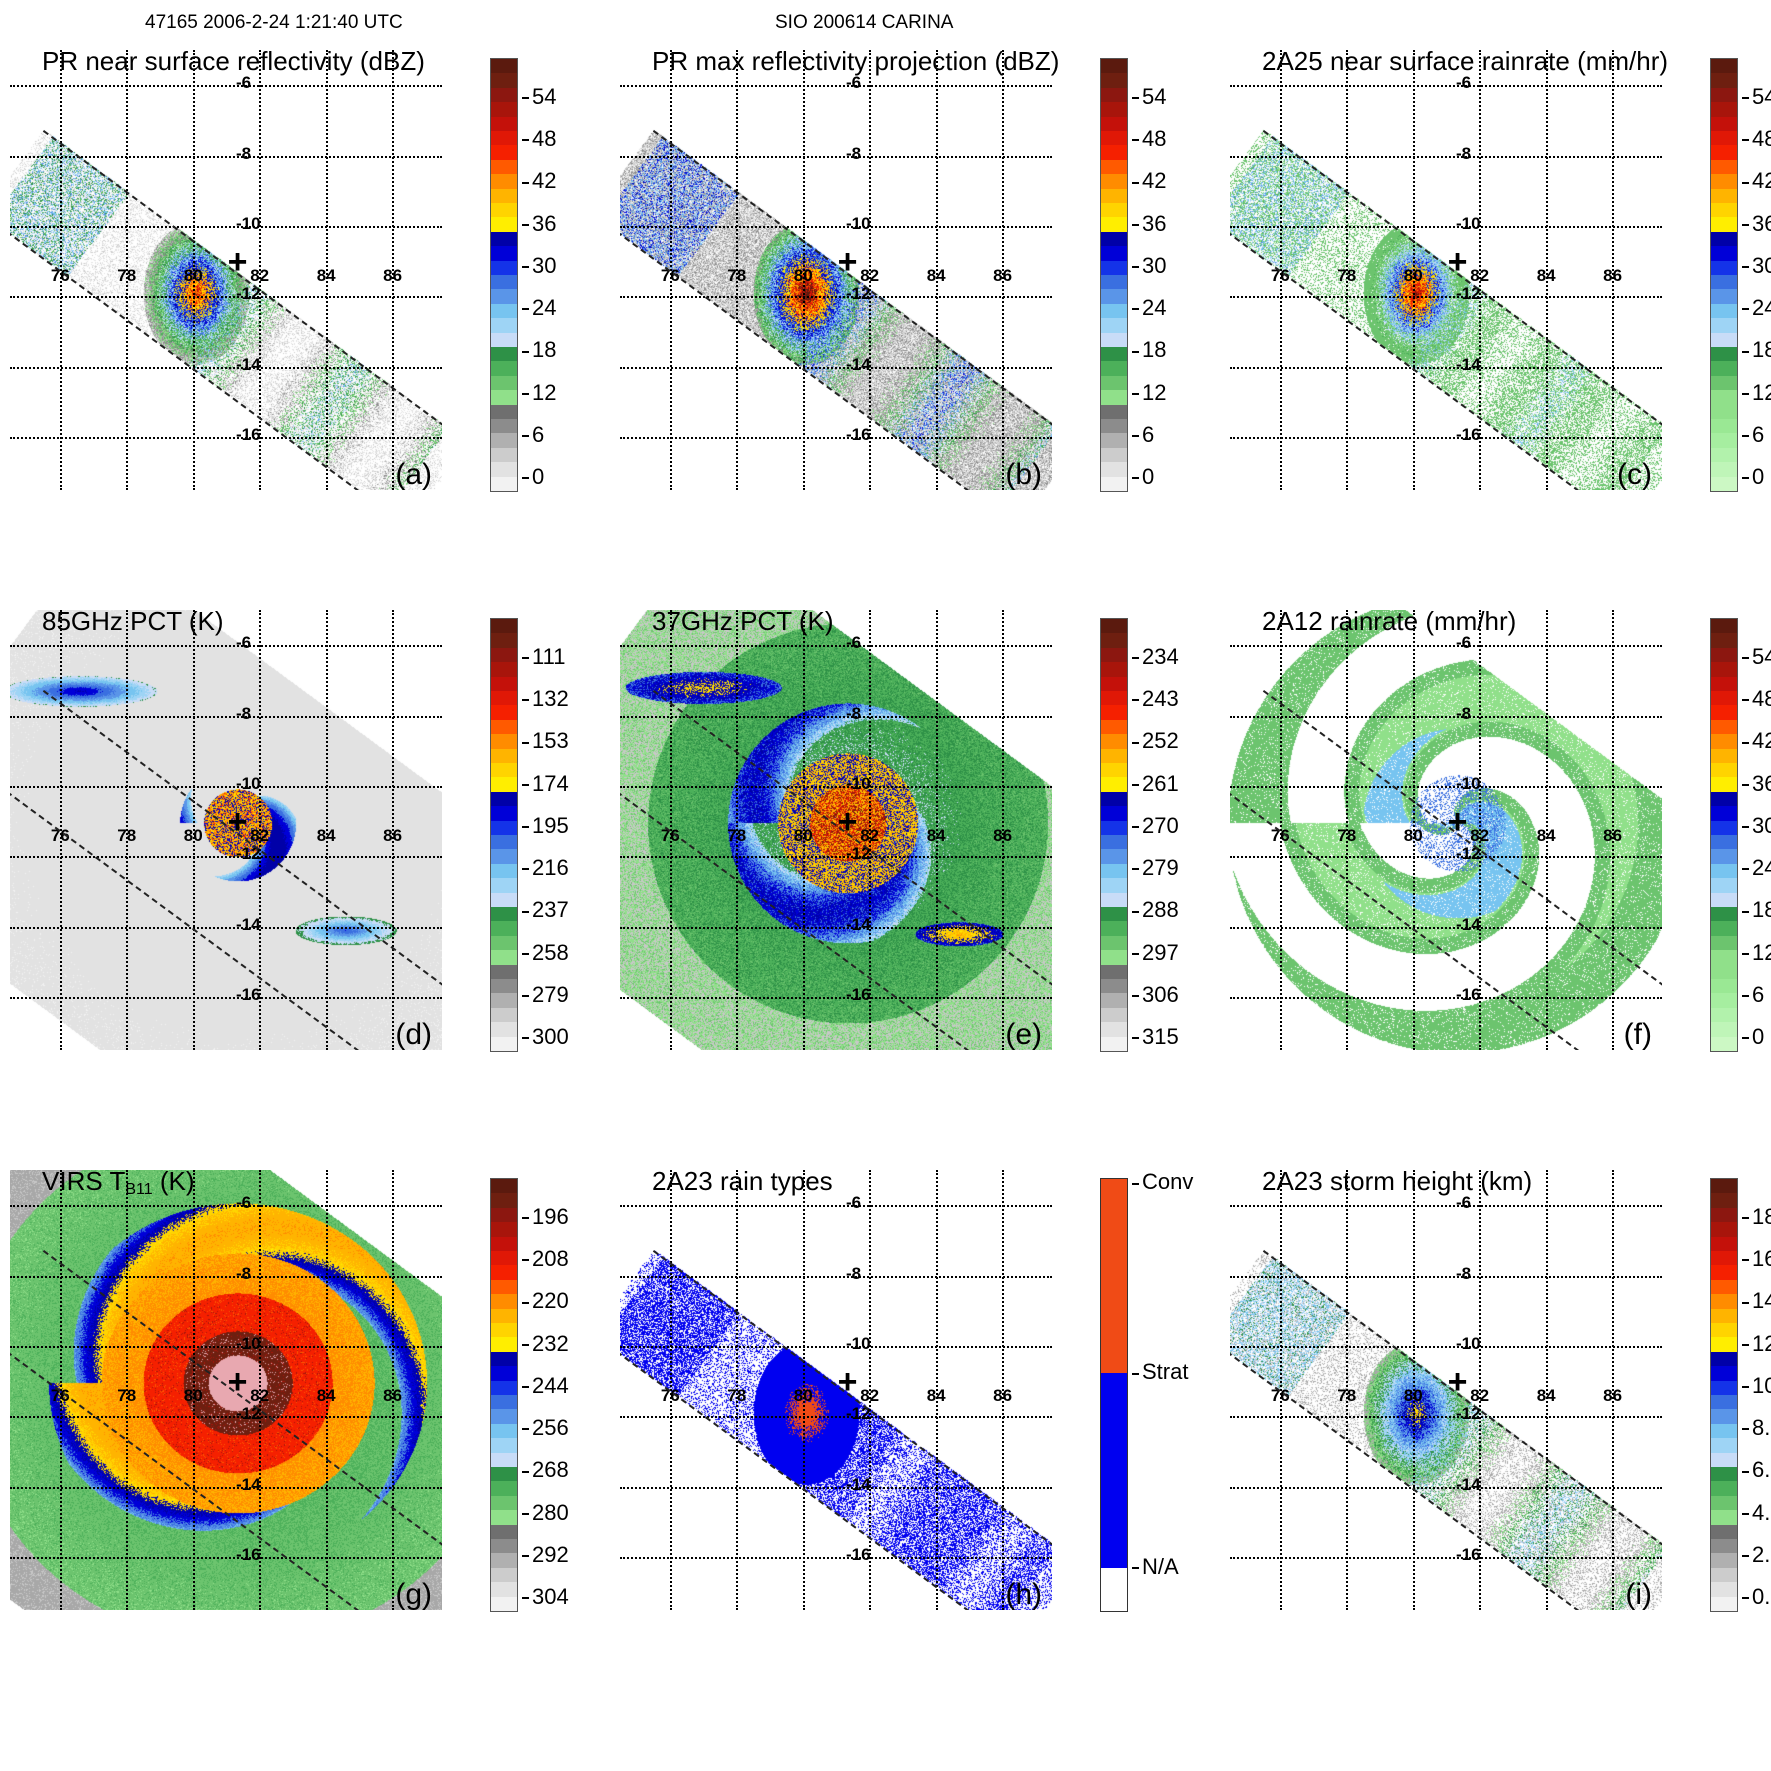 Image resolution: width=1771 pixels, height=1771 pixels. What do you see at coordinates (226, 830) in the screenshot?
I see `map-area-d: 76 78 80 82 84 86 -6 -8 -10 -12 -14 -16 +` at bounding box center [226, 830].